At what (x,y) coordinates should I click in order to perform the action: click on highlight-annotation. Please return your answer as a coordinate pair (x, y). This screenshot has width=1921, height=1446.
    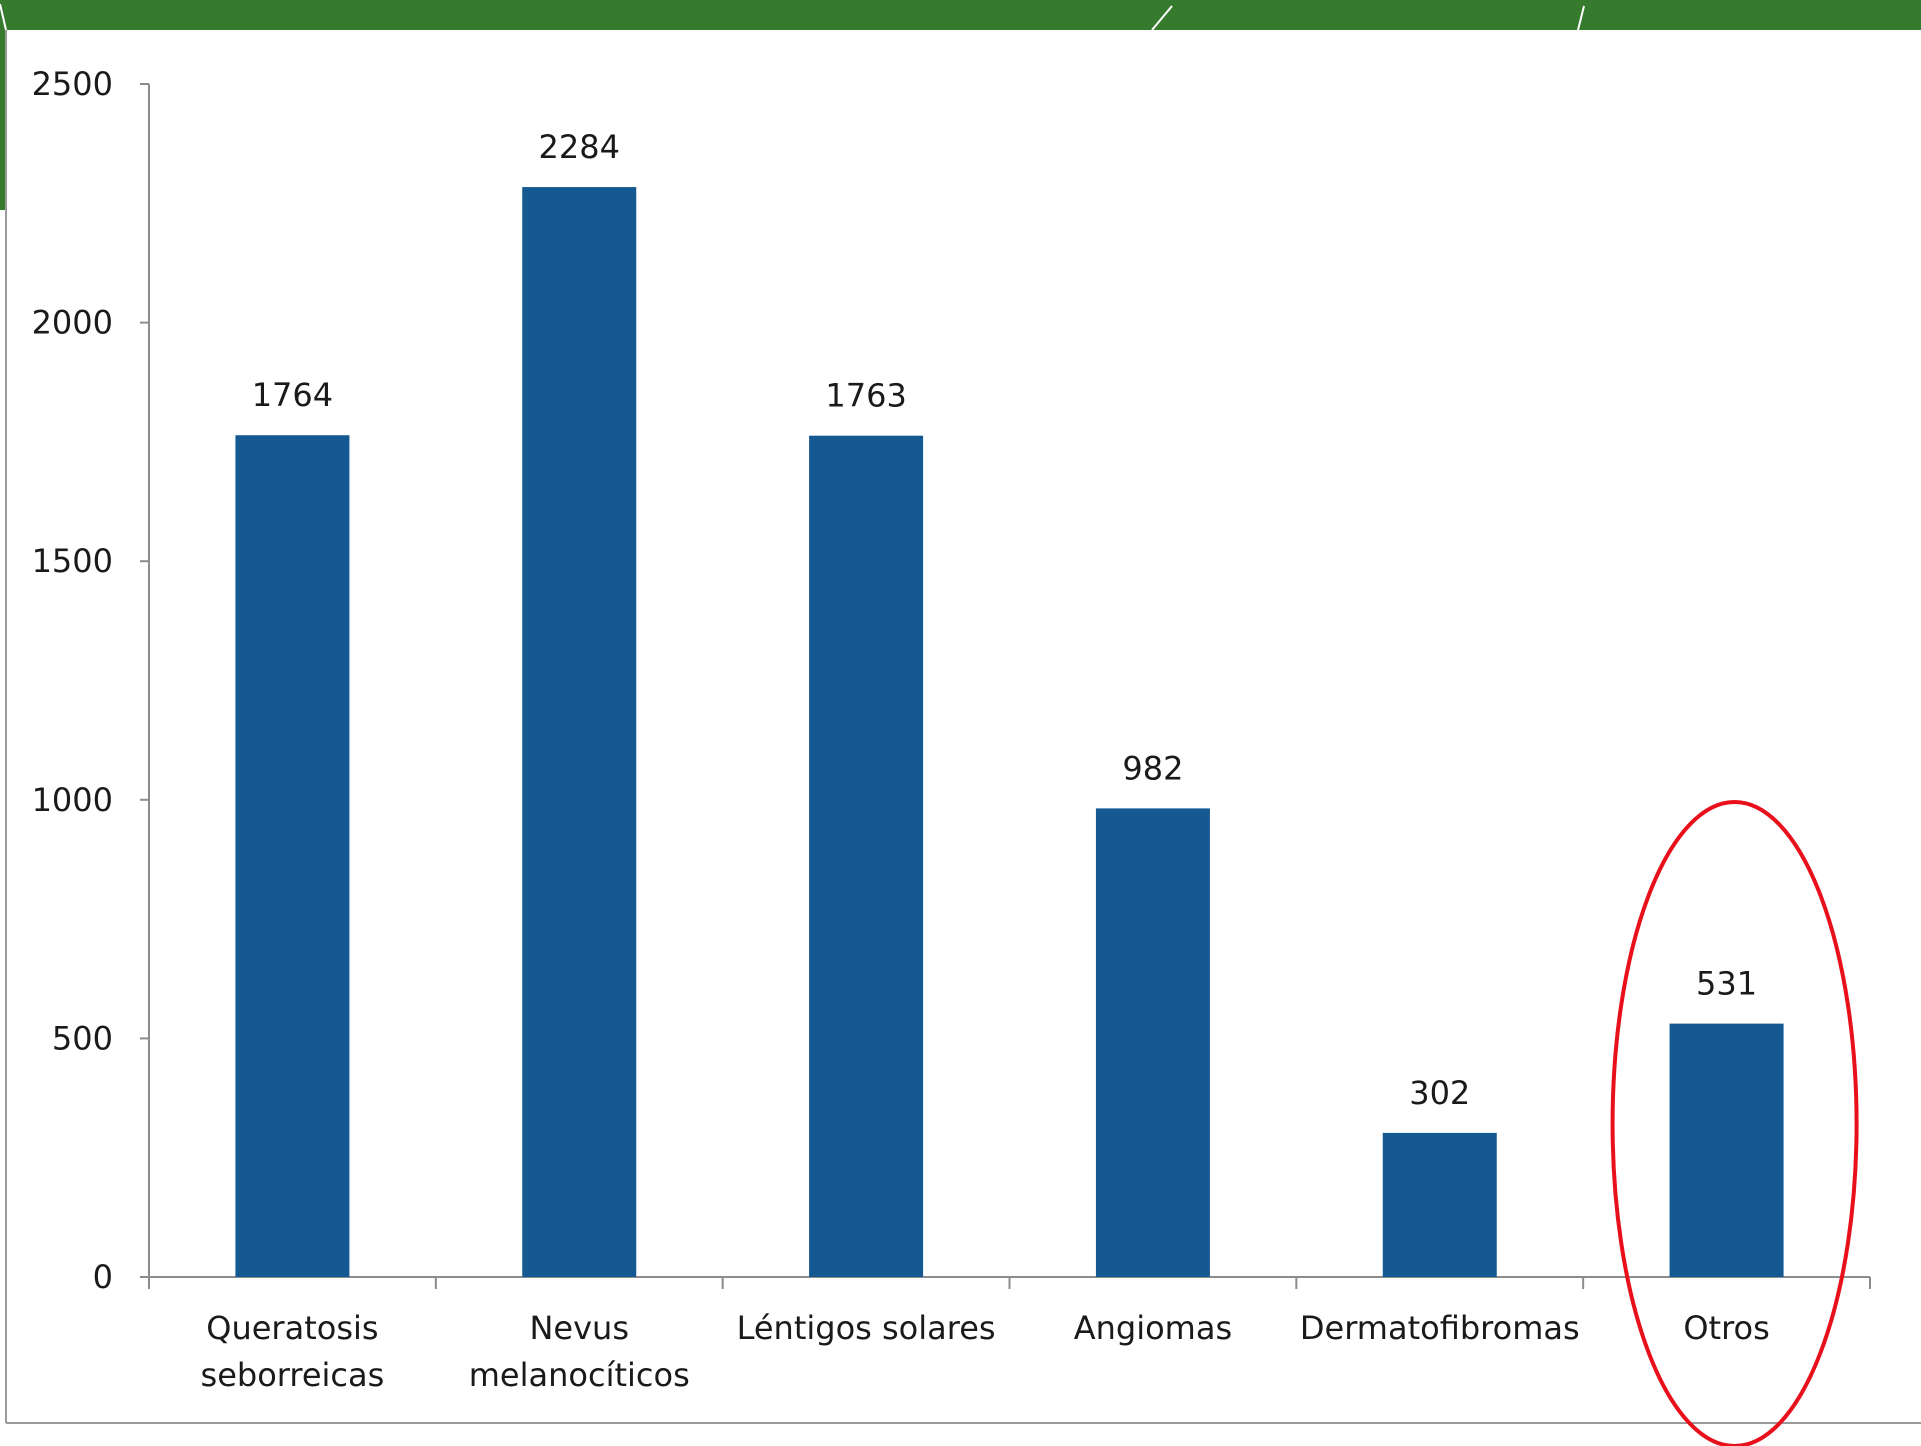
    Looking at the image, I should click on (1734, 1123).